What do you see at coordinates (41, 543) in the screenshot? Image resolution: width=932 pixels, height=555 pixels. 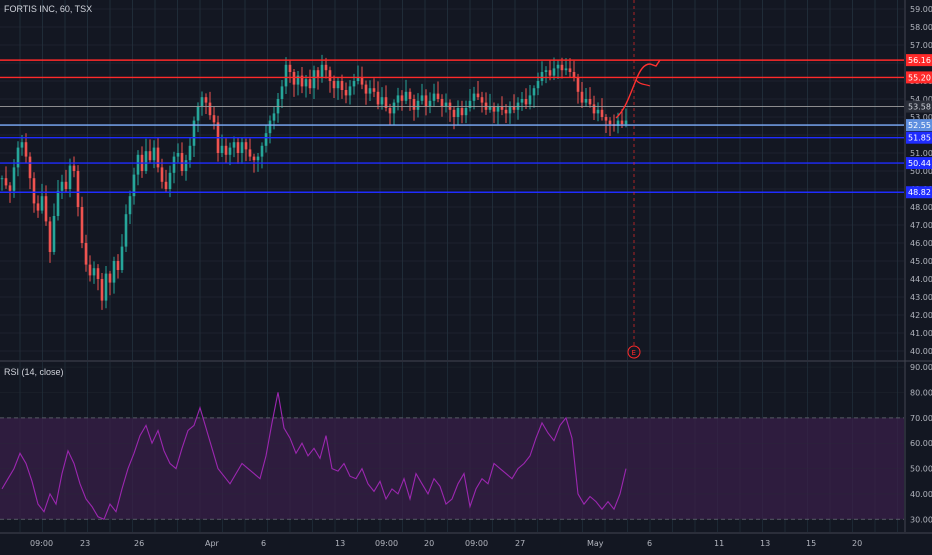 I see `time-axis-tick-label: 09:00` at bounding box center [41, 543].